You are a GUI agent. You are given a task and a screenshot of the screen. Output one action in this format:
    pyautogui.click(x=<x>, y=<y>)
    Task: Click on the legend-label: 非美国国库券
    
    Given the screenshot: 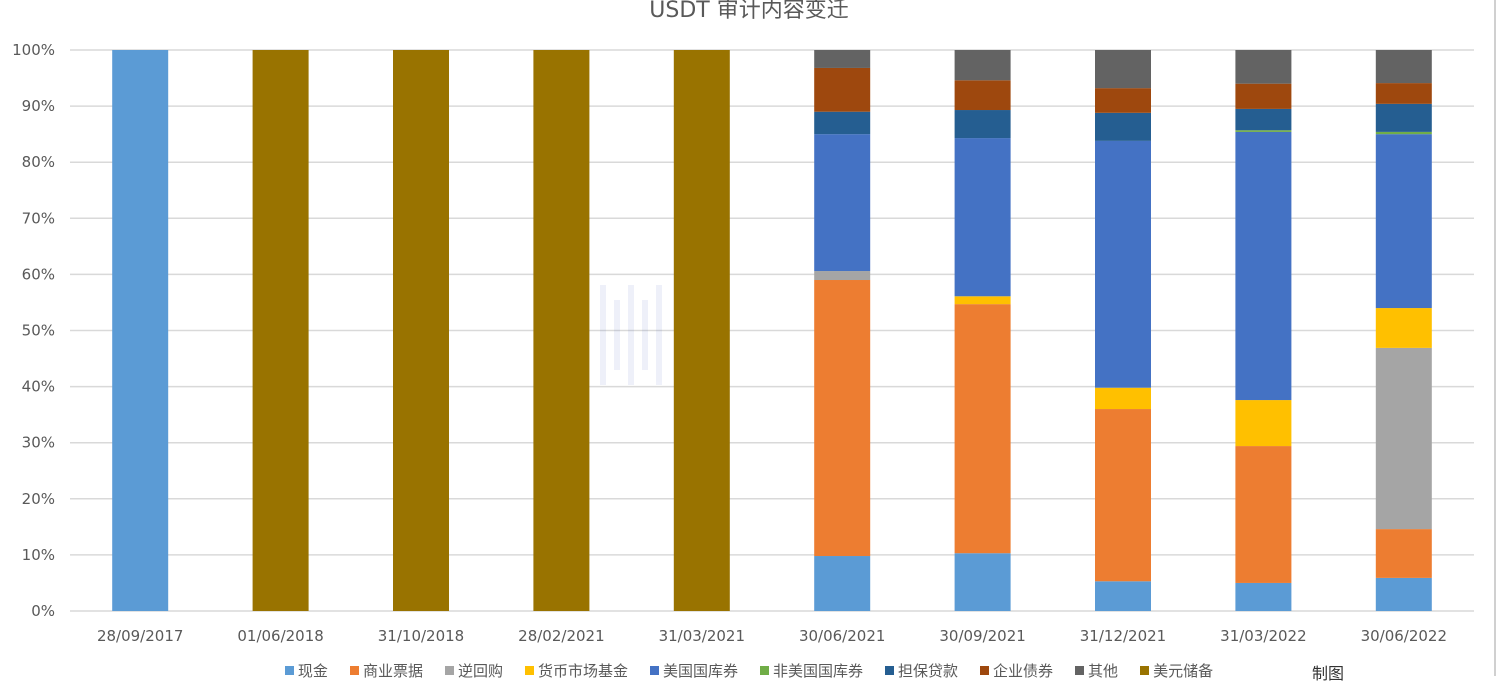 What is the action you would take?
    pyautogui.click(x=818, y=671)
    